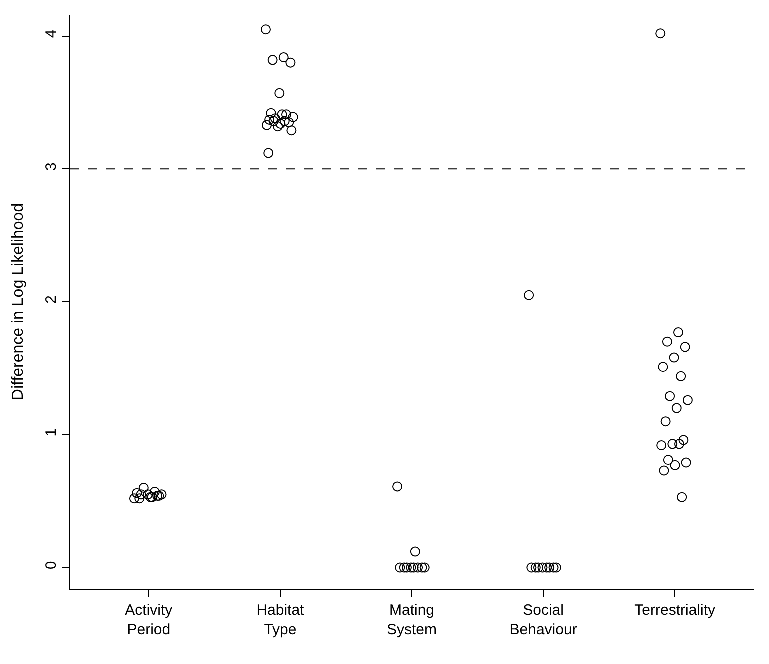 The height and width of the screenshot is (664, 769). What do you see at coordinates (18, 302) in the screenshot?
I see `y-axis-title: Difference in Log Likelihood` at bounding box center [18, 302].